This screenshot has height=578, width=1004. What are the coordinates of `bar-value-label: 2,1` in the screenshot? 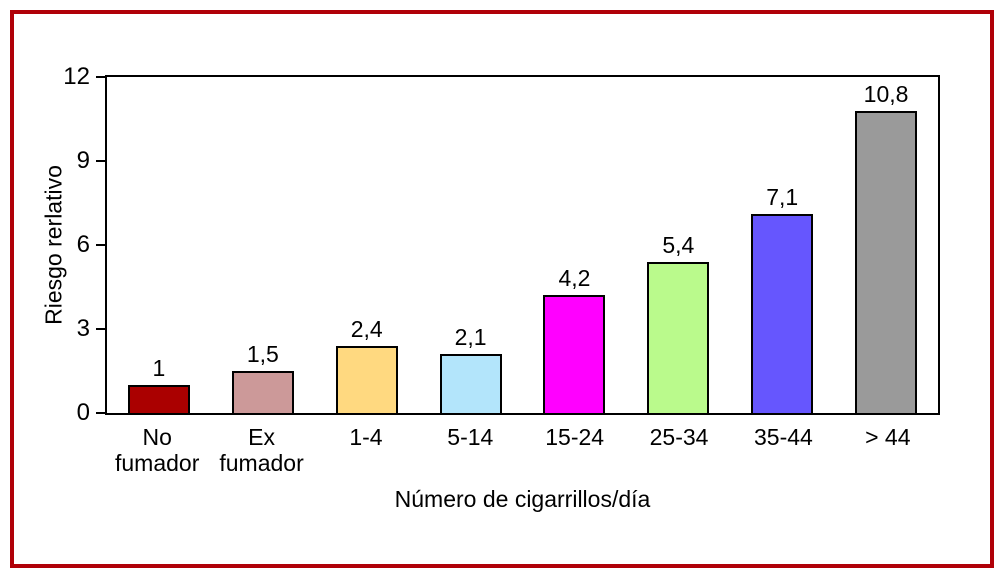 It's located at (470, 337).